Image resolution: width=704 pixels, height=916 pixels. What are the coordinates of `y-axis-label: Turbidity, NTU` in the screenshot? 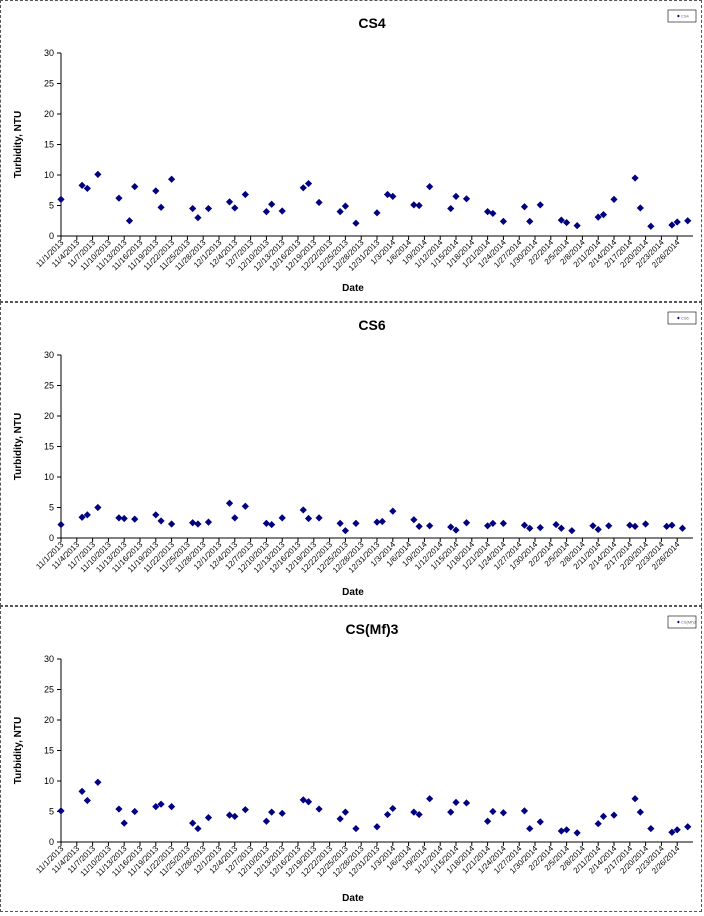 It's located at (18, 750).